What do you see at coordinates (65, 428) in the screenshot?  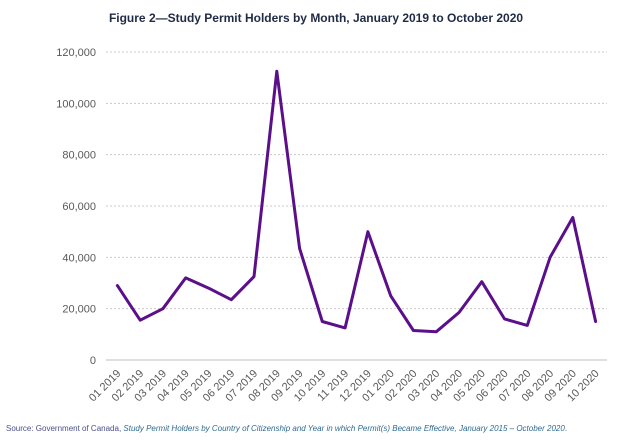 I see `source-prefix: Source: Government of Canada,` at bounding box center [65, 428].